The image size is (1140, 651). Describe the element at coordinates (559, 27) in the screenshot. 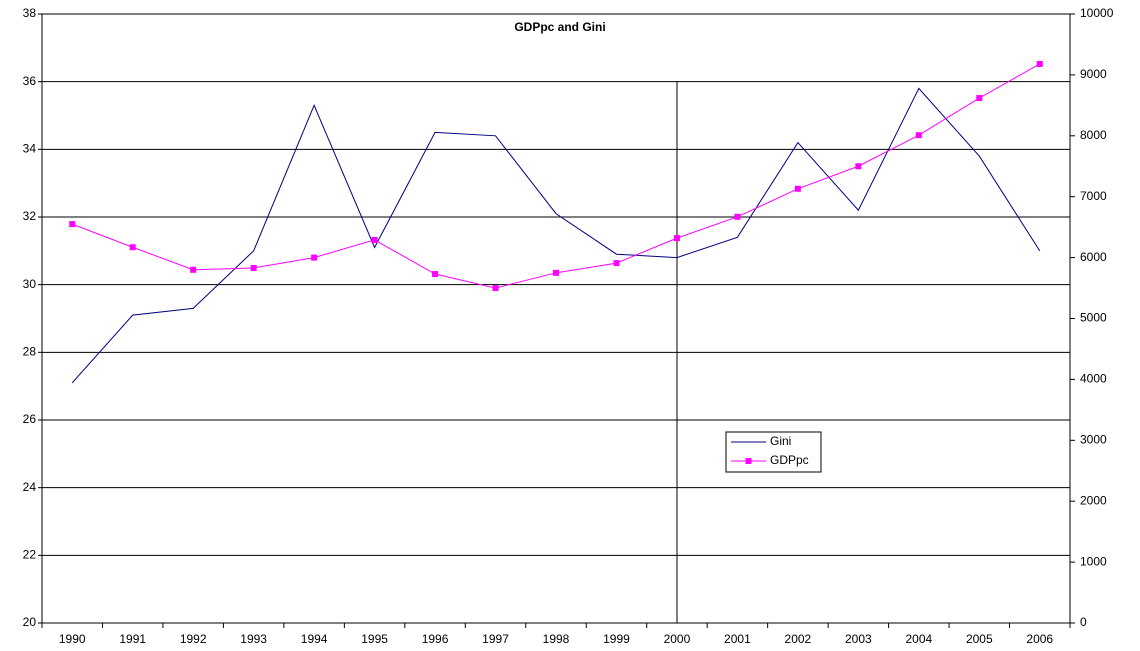

I see `chart-title: GDPpc and Gini` at that location.